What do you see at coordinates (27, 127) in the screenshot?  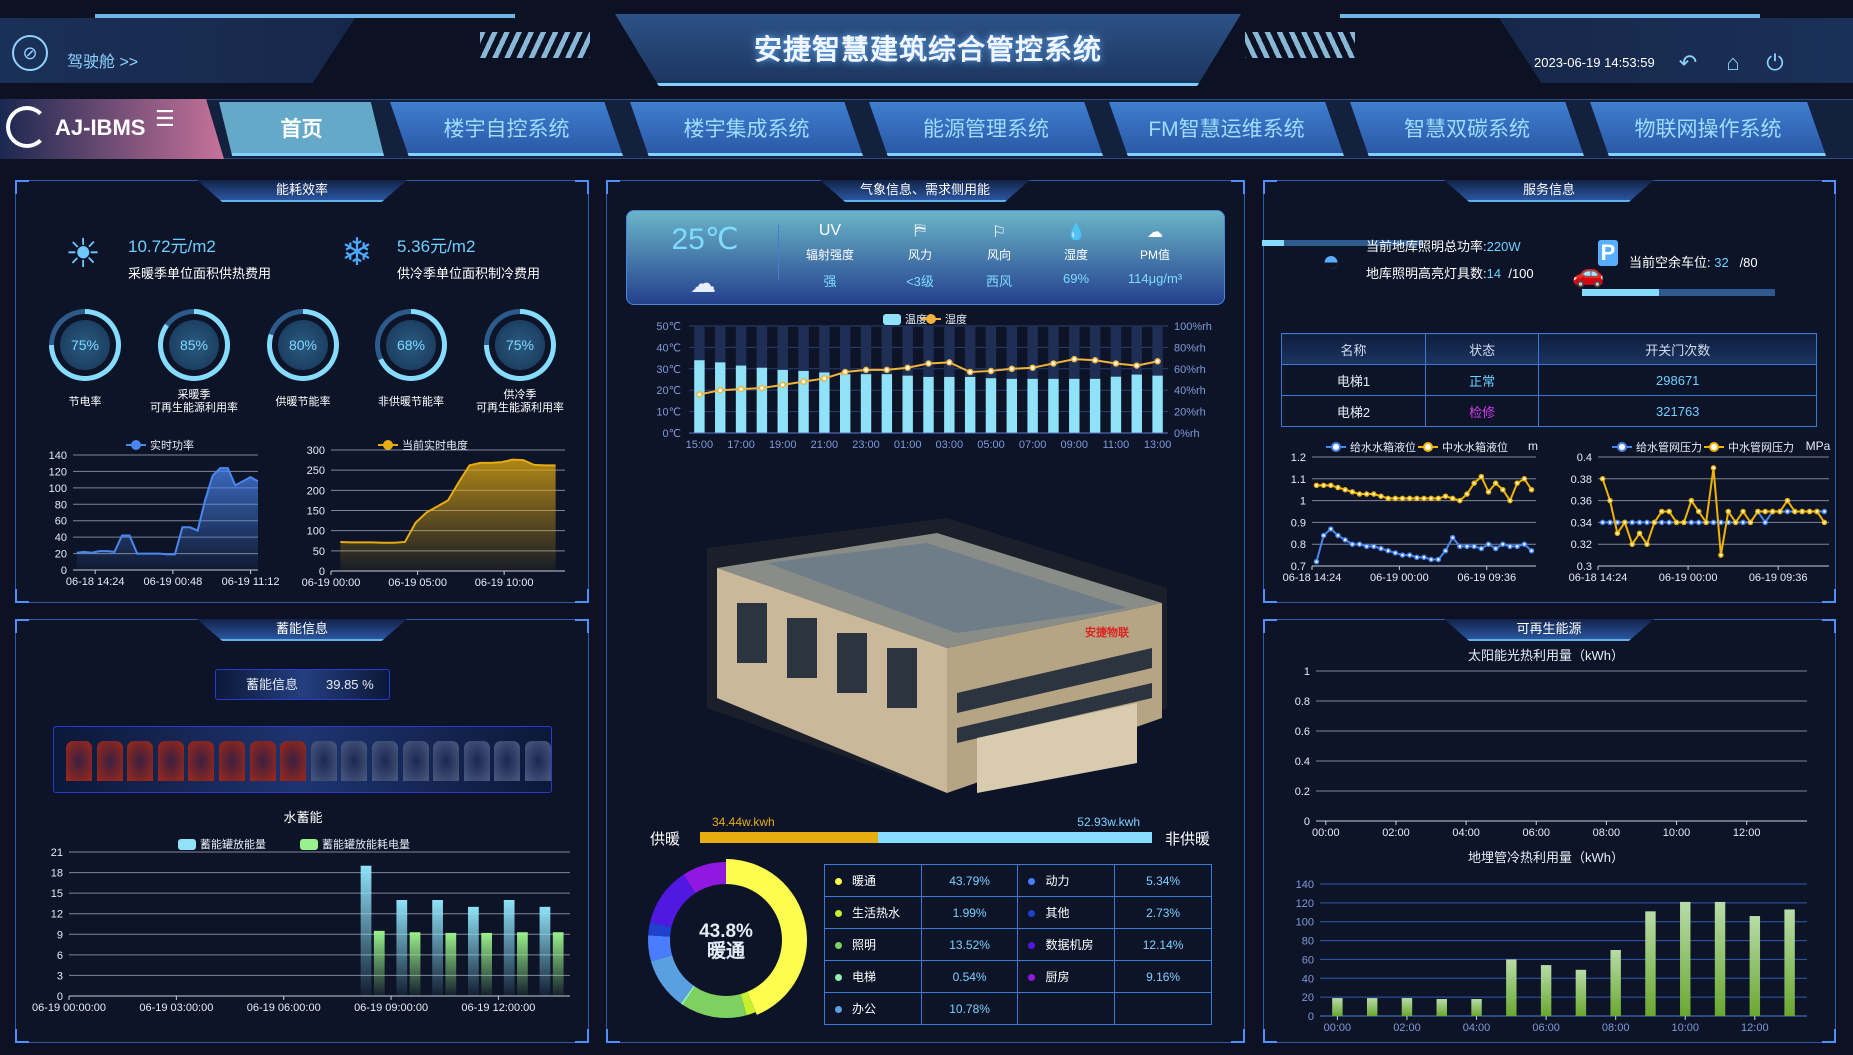 I see `logo-mark-icon` at bounding box center [27, 127].